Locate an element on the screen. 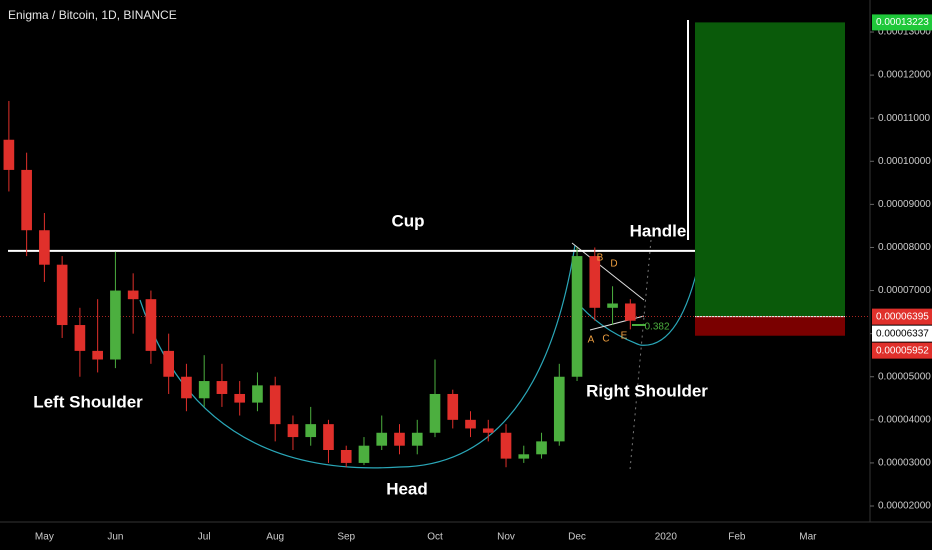  x-tick-label: Sep is located at coordinates (346, 537).